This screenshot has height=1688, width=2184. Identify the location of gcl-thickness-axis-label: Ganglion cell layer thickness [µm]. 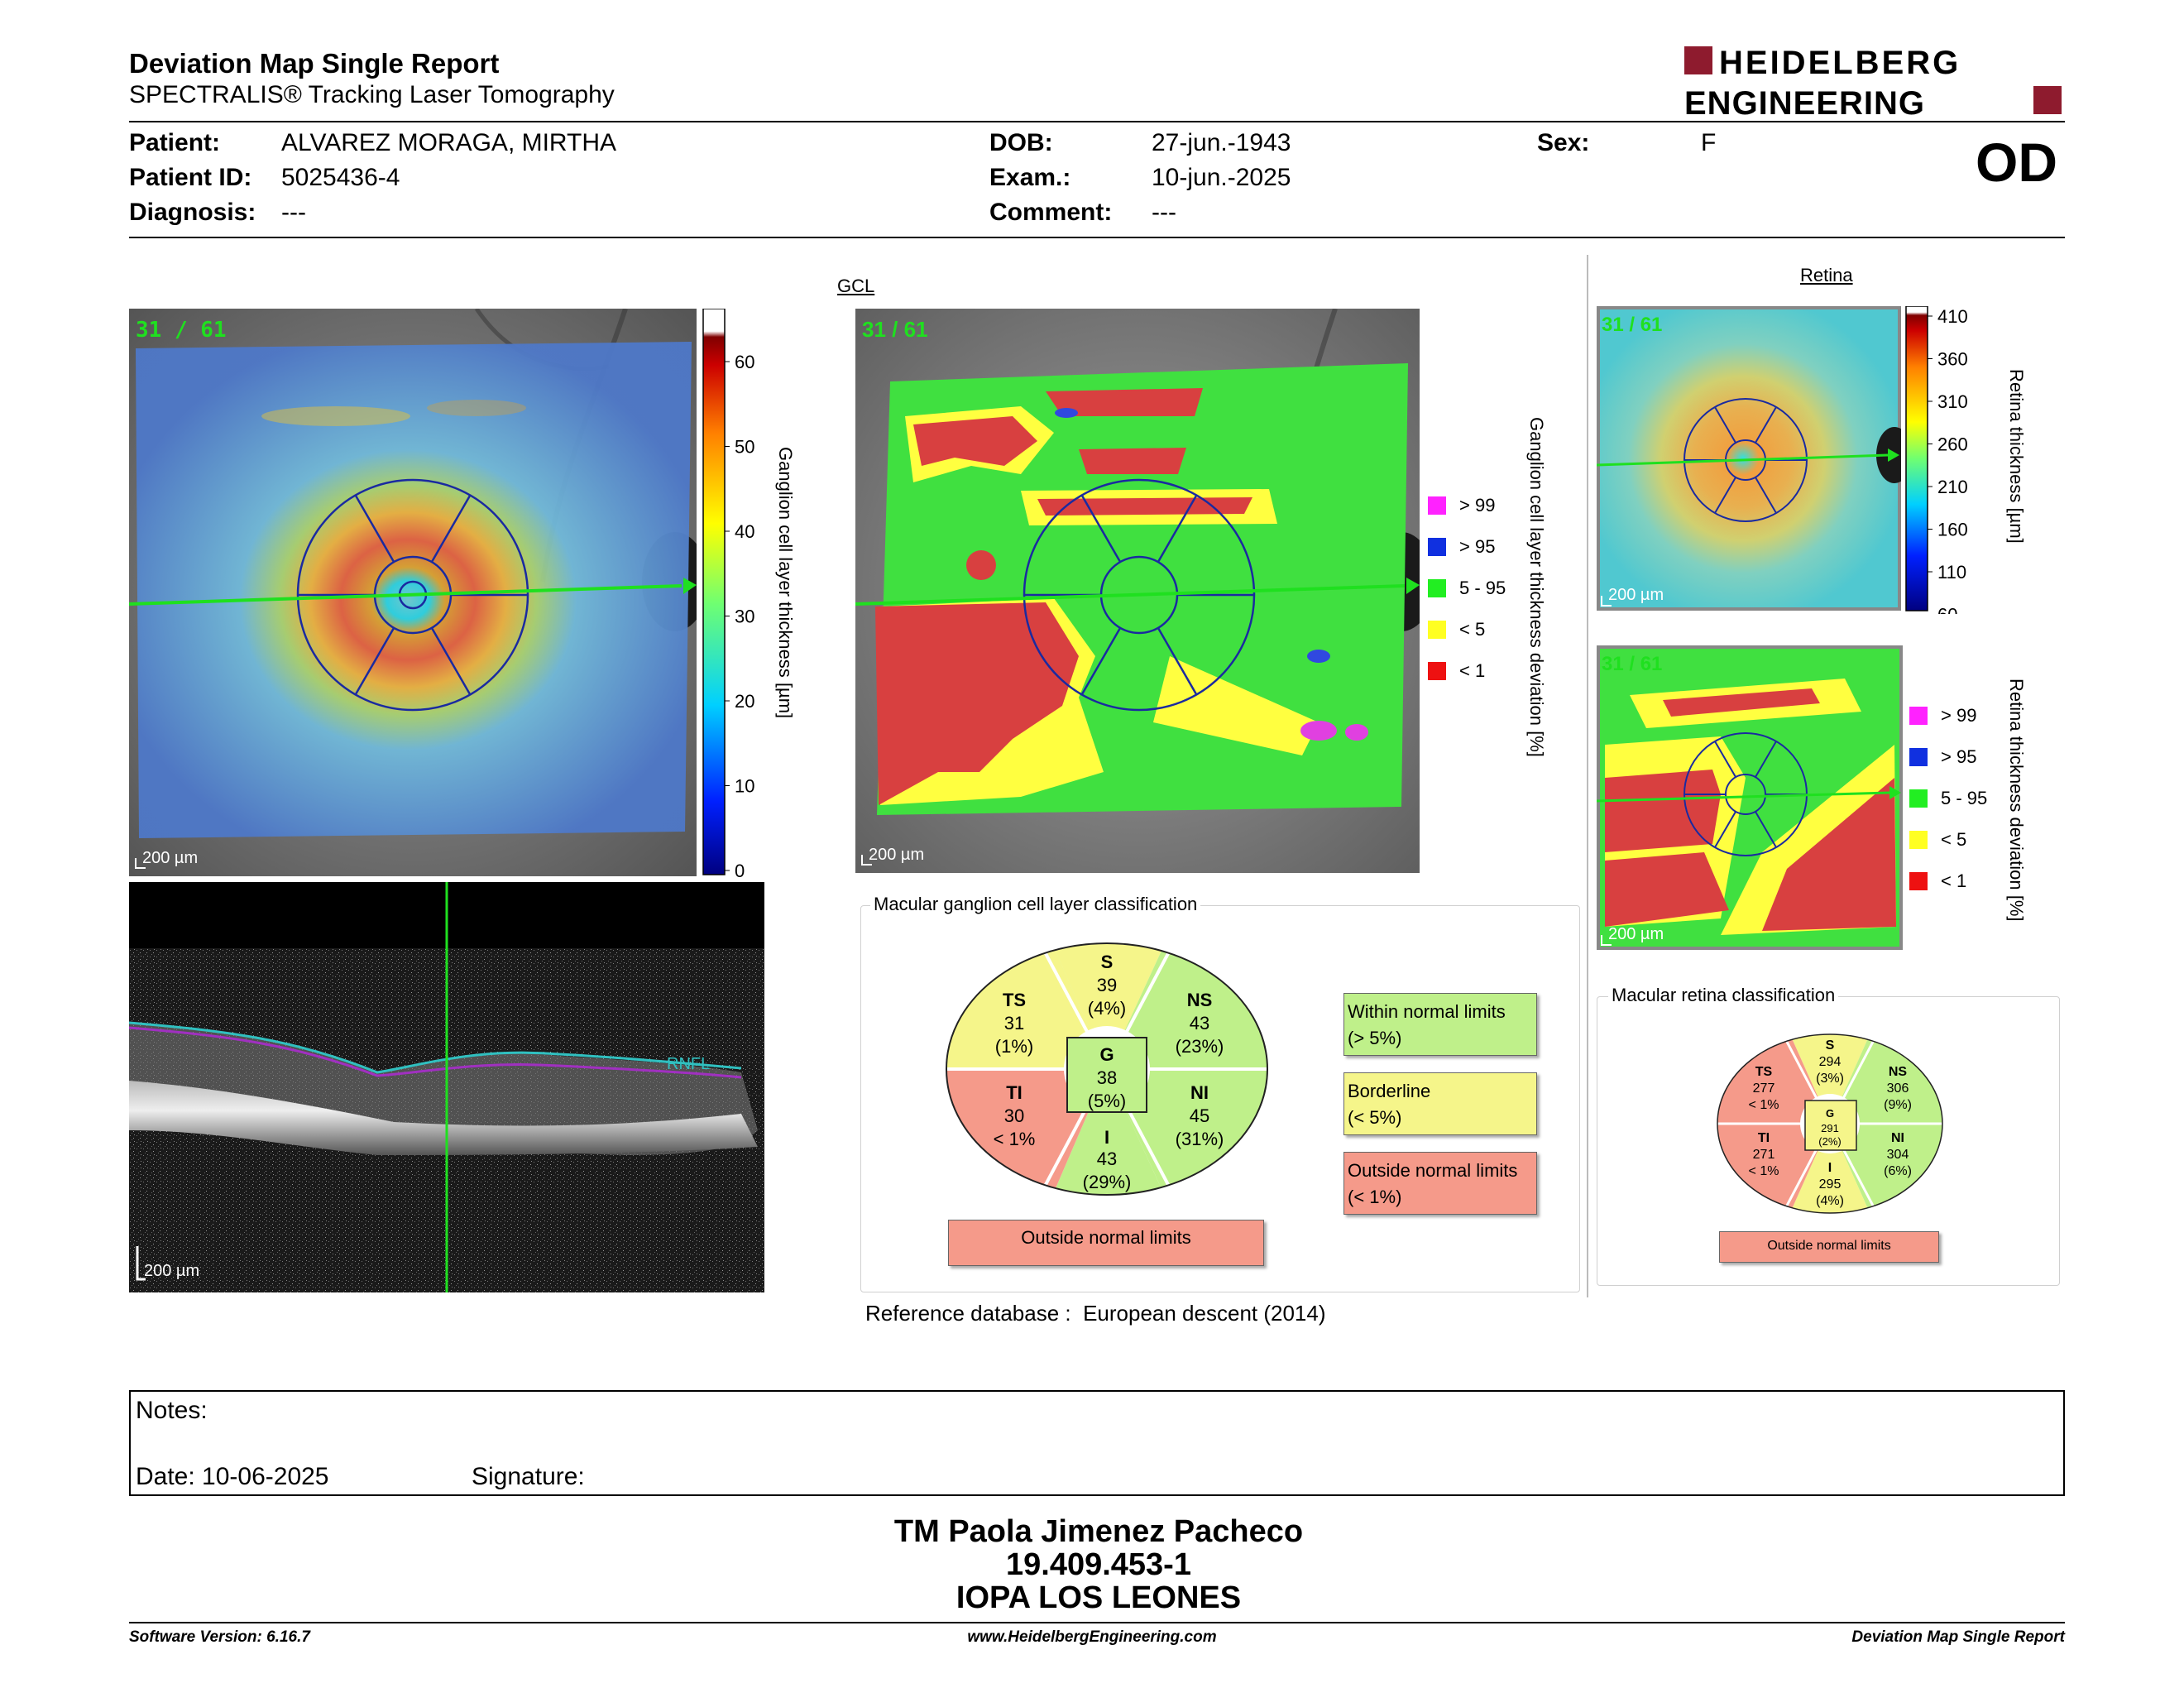
(785, 583).